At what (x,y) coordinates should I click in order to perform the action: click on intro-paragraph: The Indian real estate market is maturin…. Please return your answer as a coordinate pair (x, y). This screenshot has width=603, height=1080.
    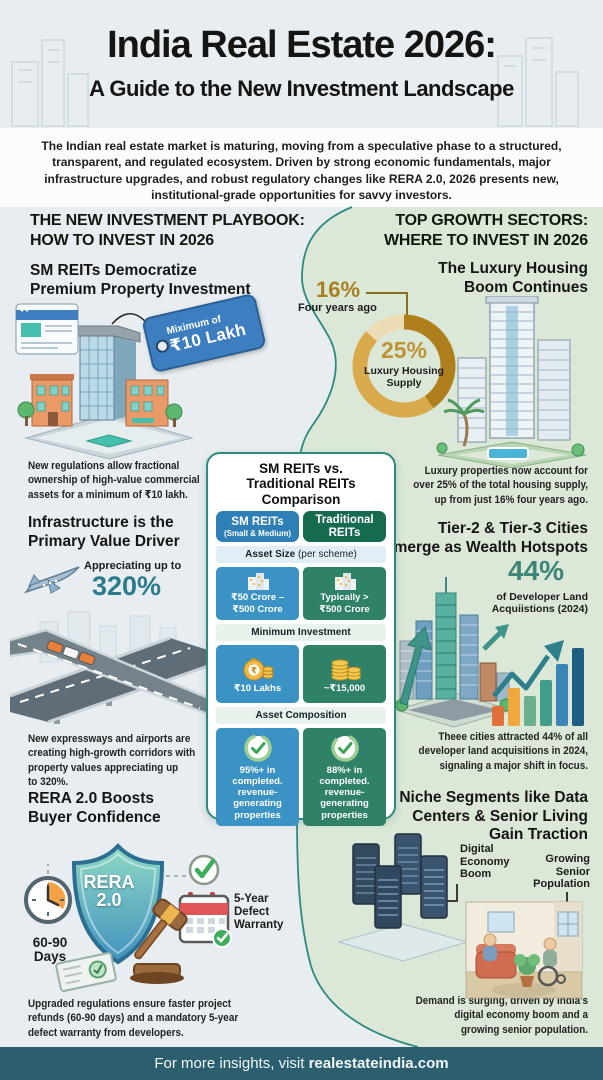
    Looking at the image, I should click on (301, 170).